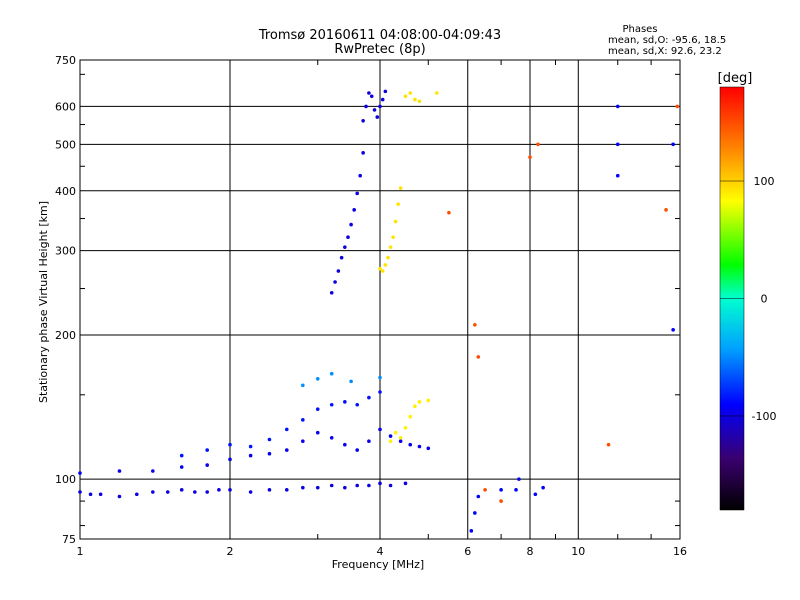  What do you see at coordinates (748, 299) in the screenshot?
I see `colorbar-ticks: 100 0 -100` at bounding box center [748, 299].